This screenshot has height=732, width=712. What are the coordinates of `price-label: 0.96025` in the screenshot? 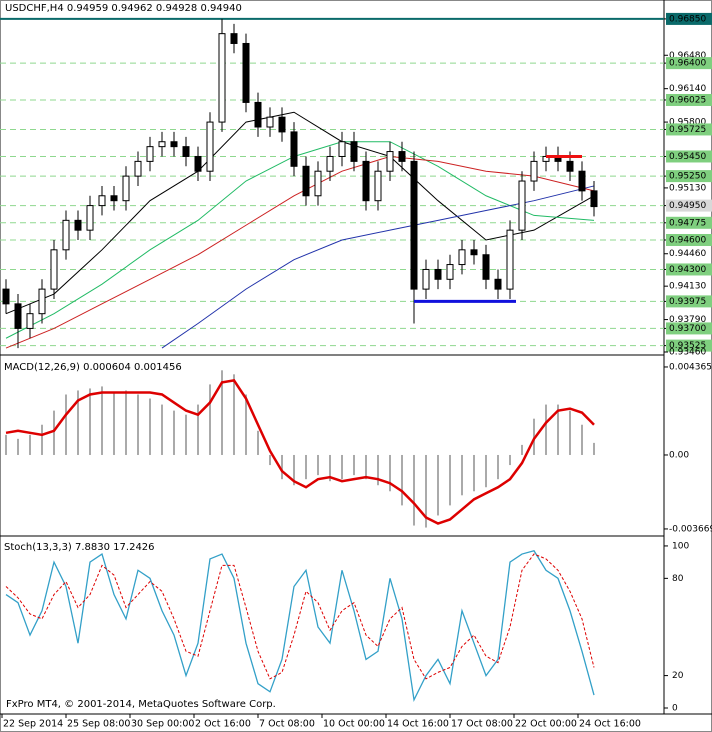 It's located at (687, 100).